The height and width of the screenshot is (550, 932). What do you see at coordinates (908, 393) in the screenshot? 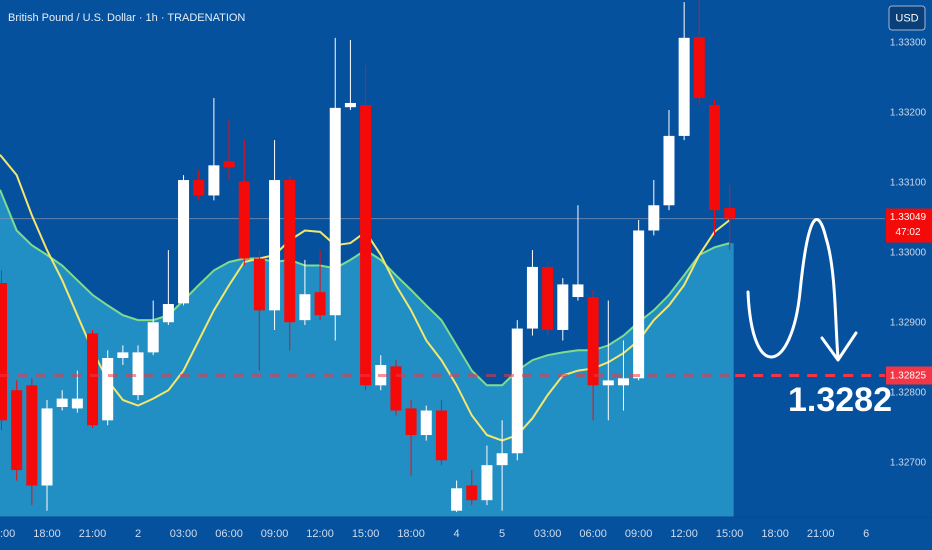
I see `y-tick-label: 1.32800` at bounding box center [908, 393].